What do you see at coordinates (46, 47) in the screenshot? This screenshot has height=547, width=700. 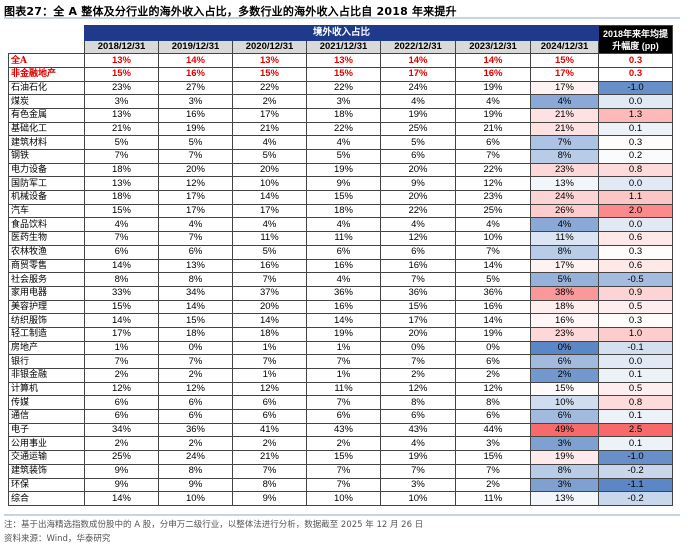 I see `corner-cell` at bounding box center [46, 47].